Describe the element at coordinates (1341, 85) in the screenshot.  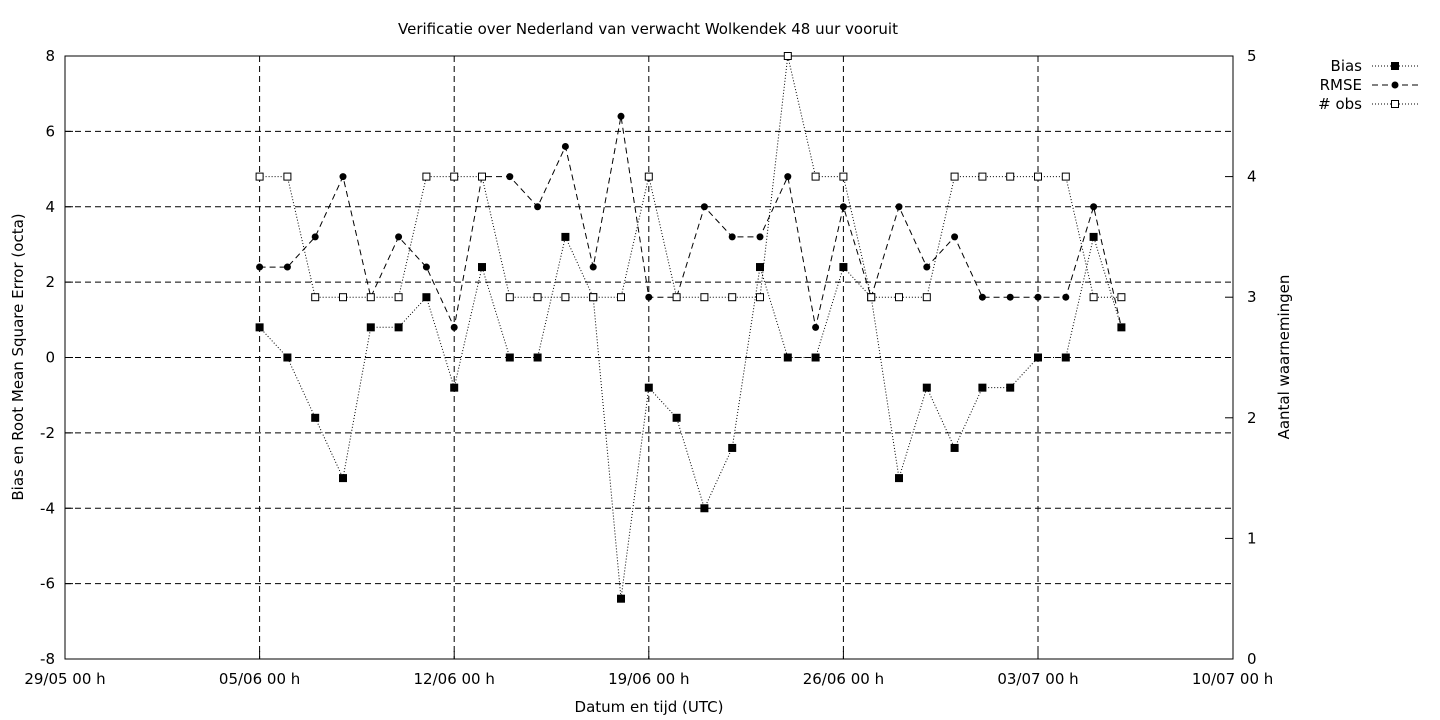
I see `legend-label: RMSE` at that location.